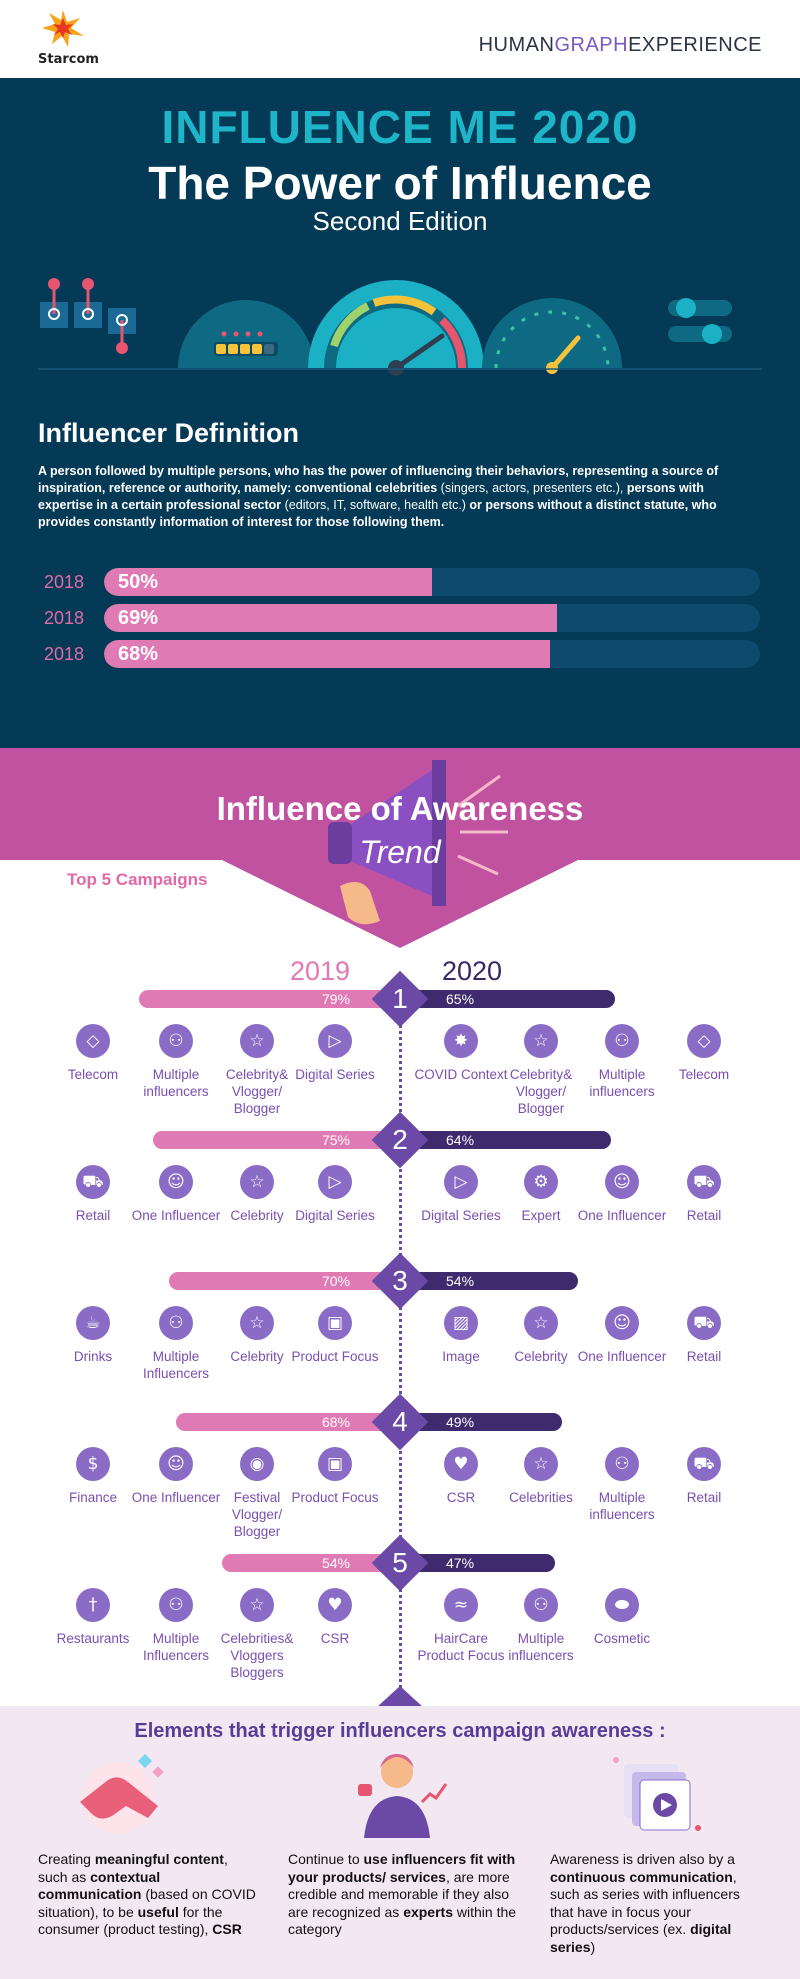  What do you see at coordinates (461, 1476) in the screenshot?
I see `campaign-item-right: ♥ CSR` at bounding box center [461, 1476].